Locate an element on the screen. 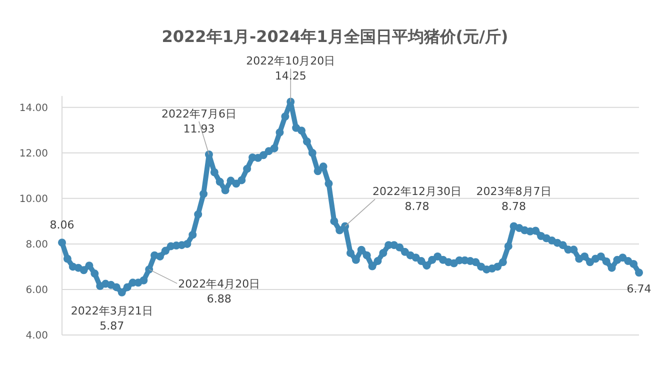 This screenshot has width=670, height=371. annotation: 2023年8月7日 8.78 is located at coordinates (514, 199).